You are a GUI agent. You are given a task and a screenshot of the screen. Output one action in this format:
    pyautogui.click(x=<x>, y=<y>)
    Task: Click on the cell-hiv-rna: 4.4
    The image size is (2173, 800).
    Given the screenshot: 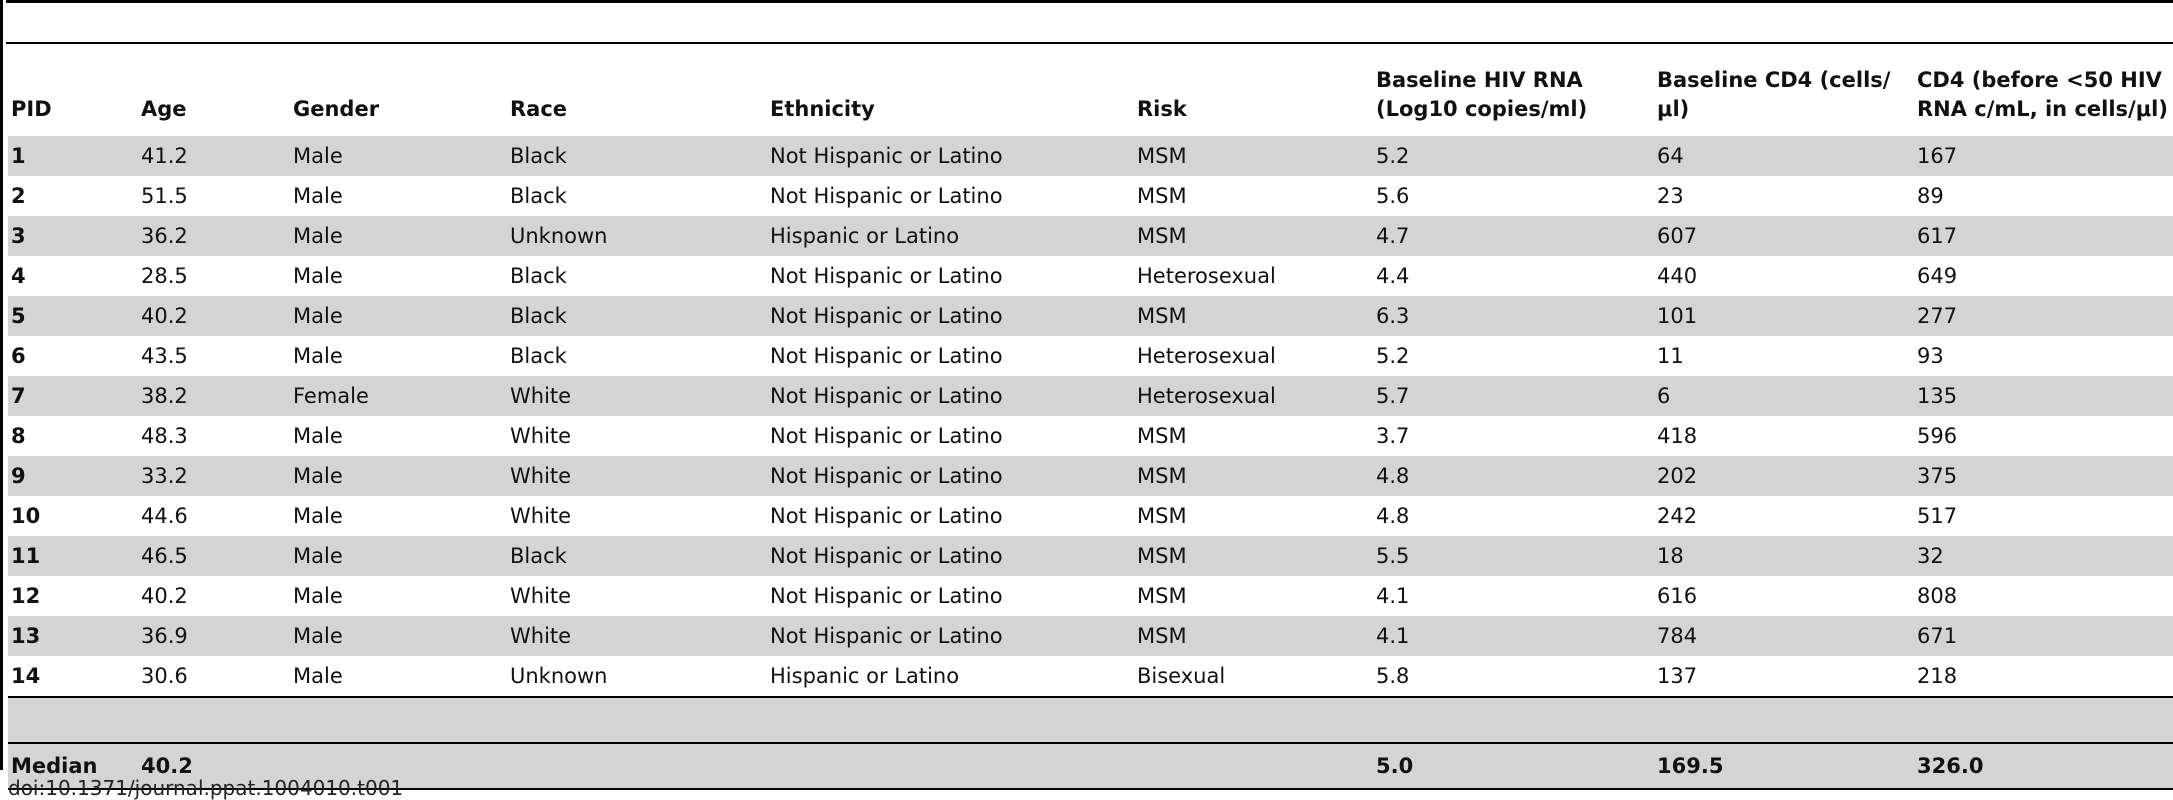 What is the action you would take?
    pyautogui.click(x=1393, y=276)
    